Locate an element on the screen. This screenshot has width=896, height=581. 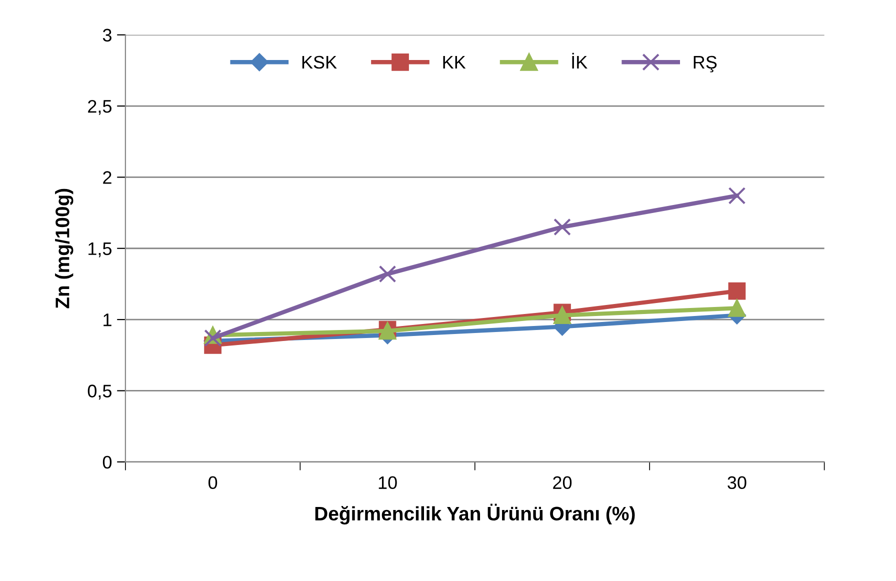
legend-label: RŞ is located at coordinates (705, 64).